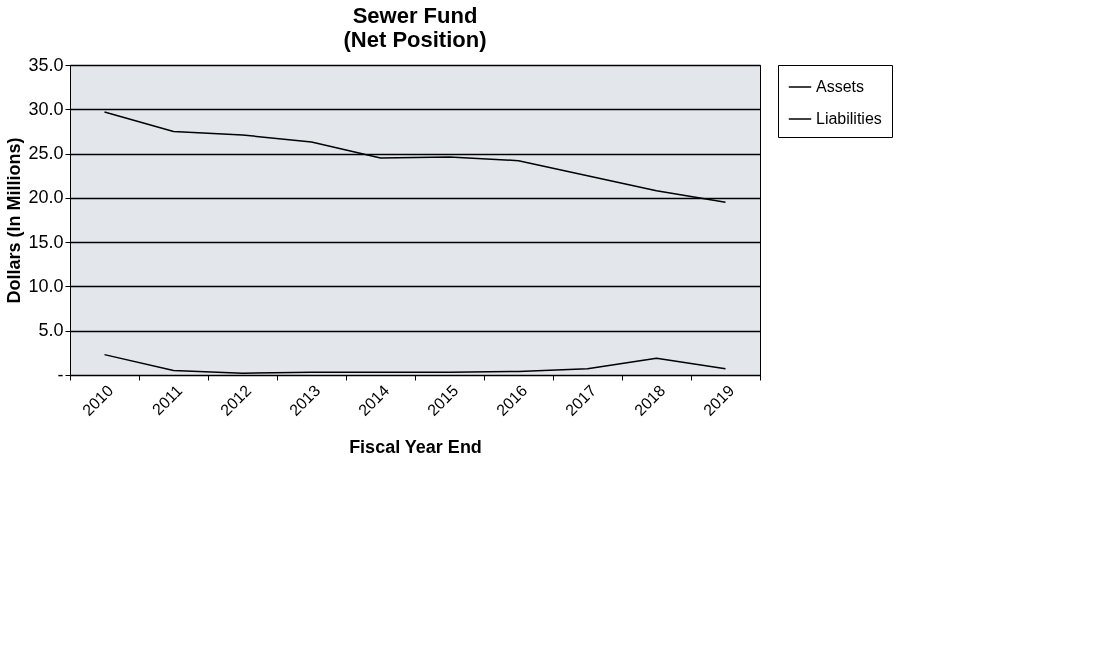 The height and width of the screenshot is (652, 1120). Describe the element at coordinates (840, 86) in the screenshot. I see `legend-label: Assets` at that location.